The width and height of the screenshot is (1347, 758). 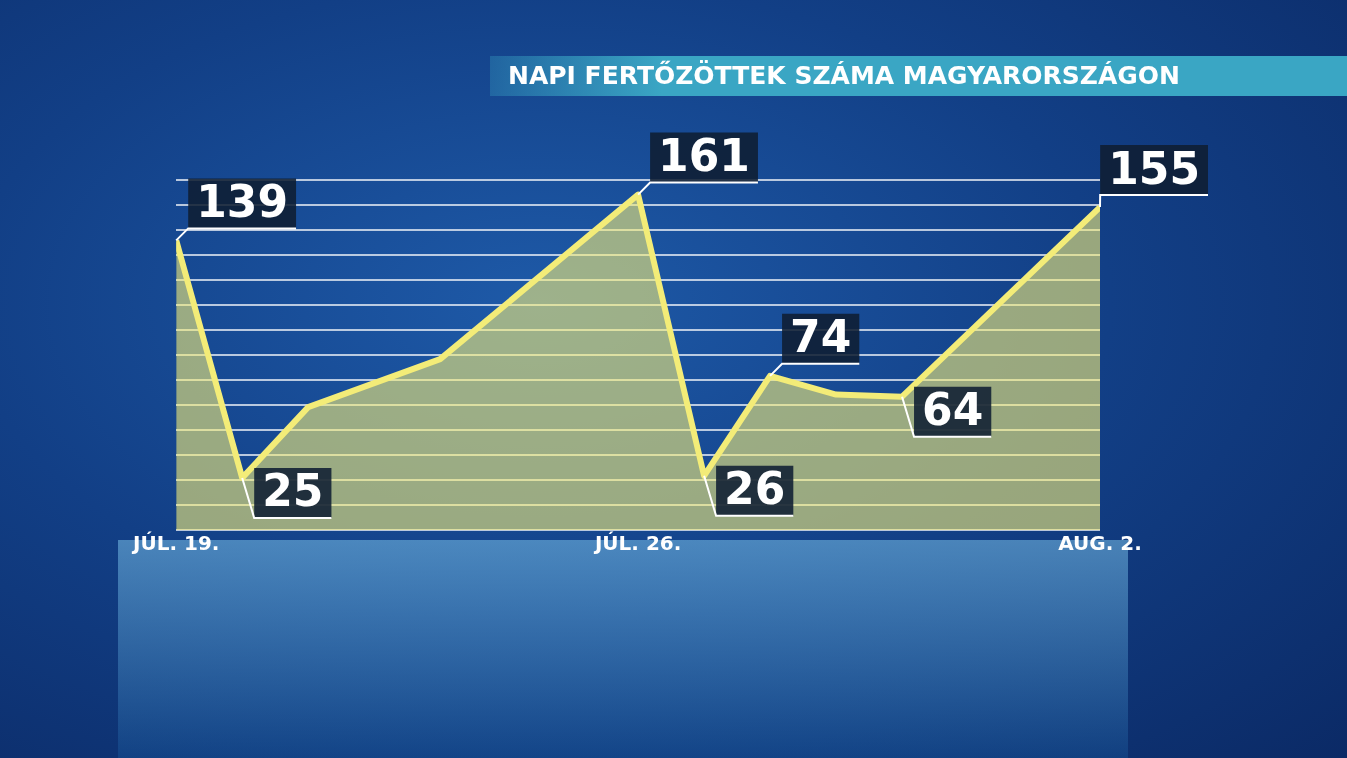 I want to click on data-label: 155, so click(x=1154, y=168).